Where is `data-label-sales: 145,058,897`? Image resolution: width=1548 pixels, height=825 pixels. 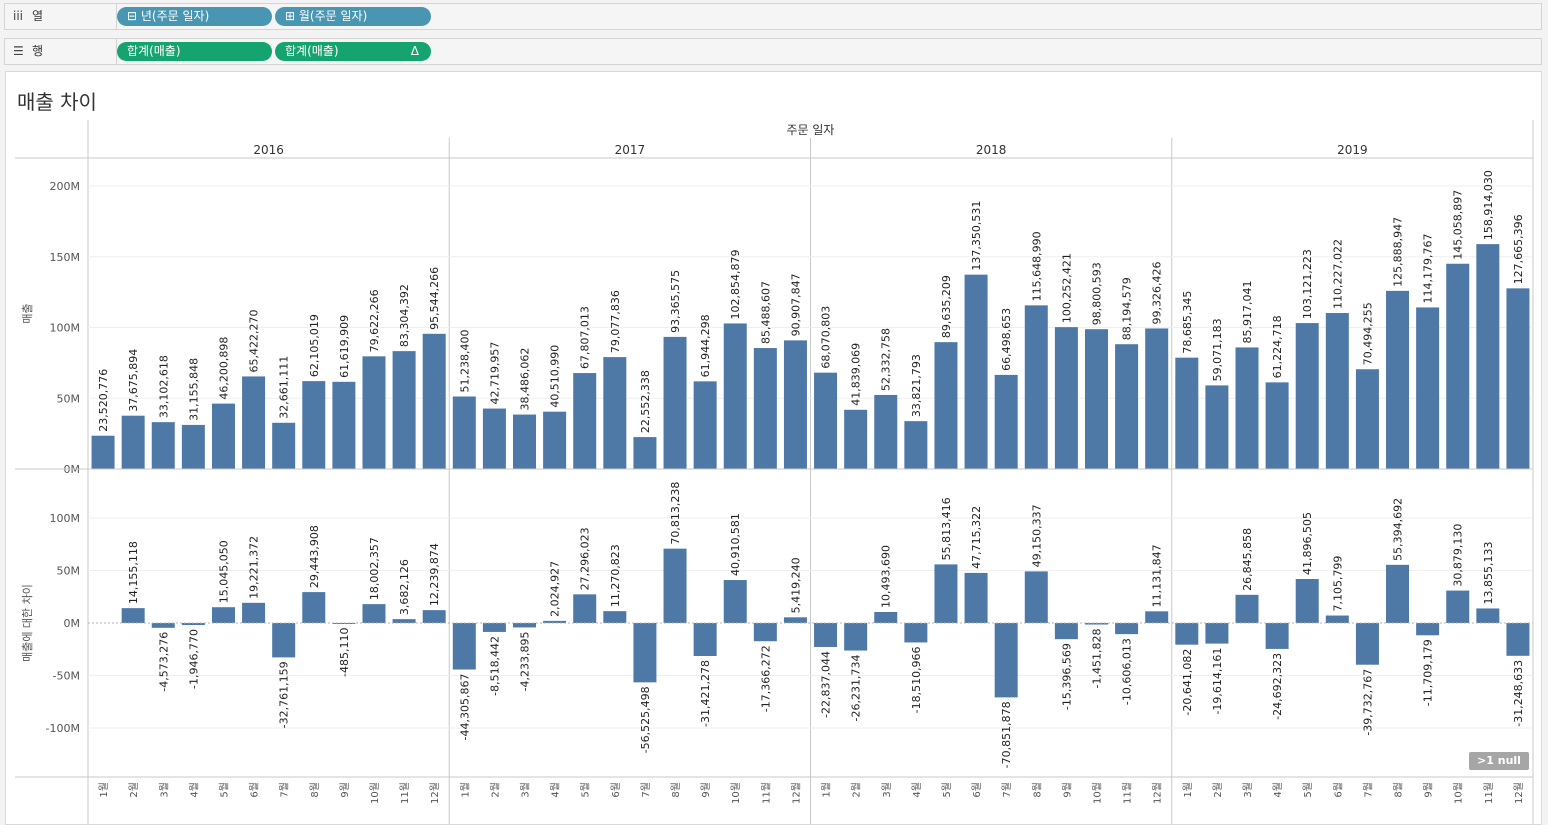
data-label-sales: 145,058,897 is located at coordinates (1458, 225).